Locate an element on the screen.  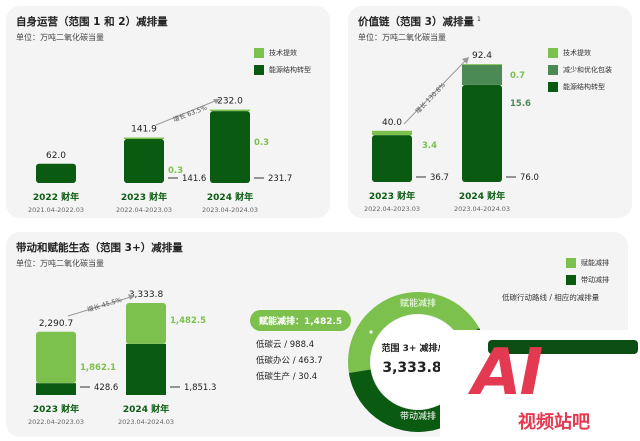
enable-total-pill: 赋能减排：1,482.5 is located at coordinates (301, 320).